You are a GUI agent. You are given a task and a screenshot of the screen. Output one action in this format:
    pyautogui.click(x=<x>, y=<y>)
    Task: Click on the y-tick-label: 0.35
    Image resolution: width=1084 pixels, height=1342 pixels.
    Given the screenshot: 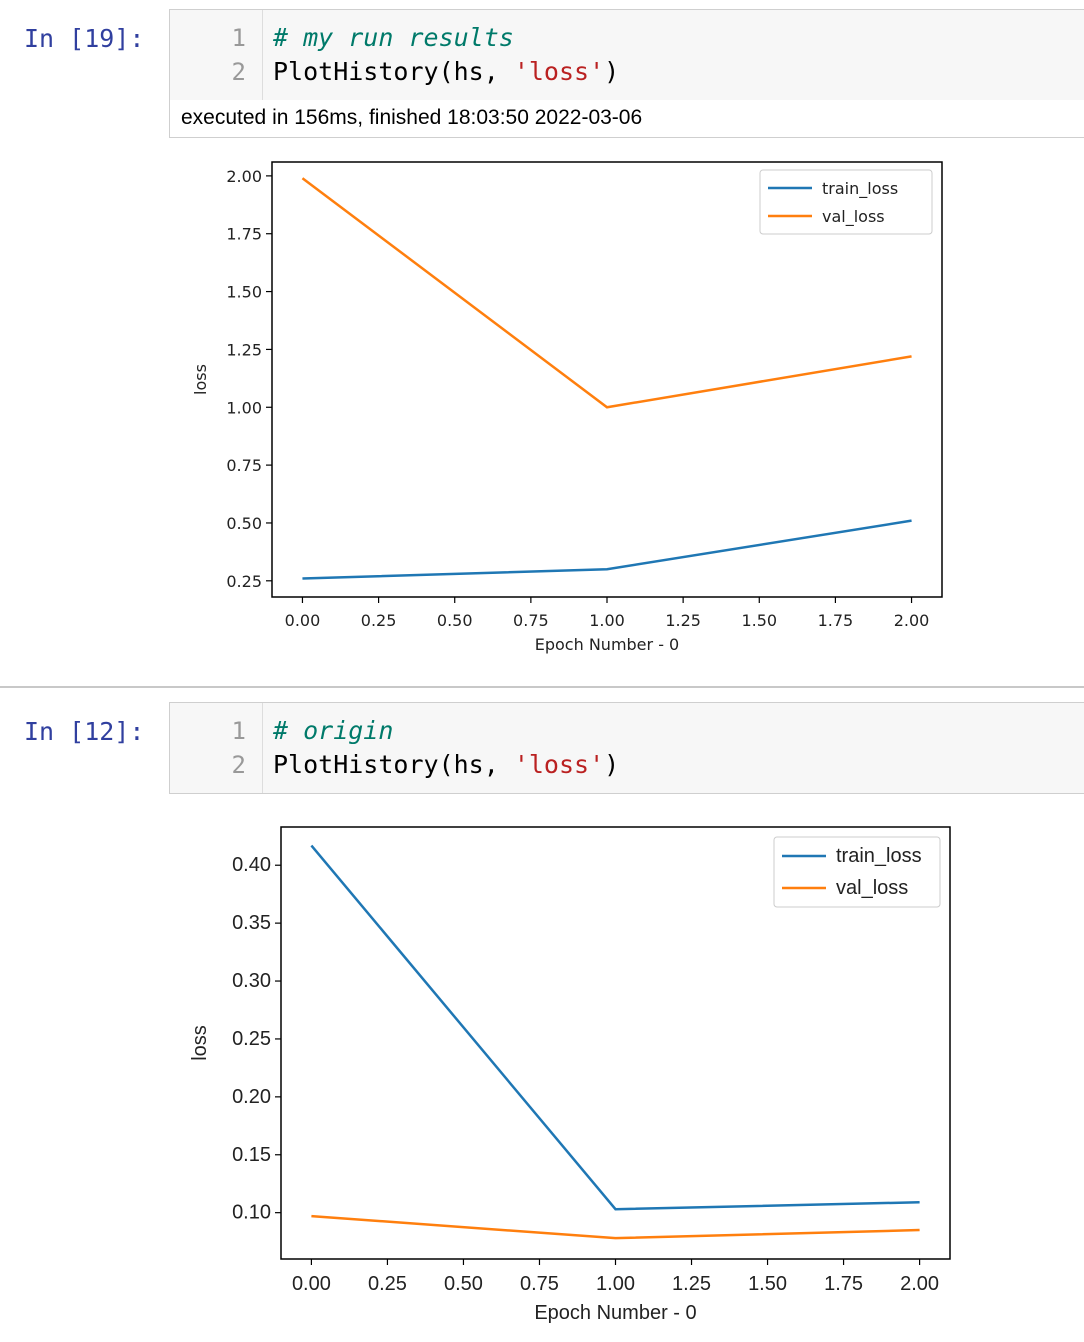 What is the action you would take?
    pyautogui.click(x=251, y=923)
    